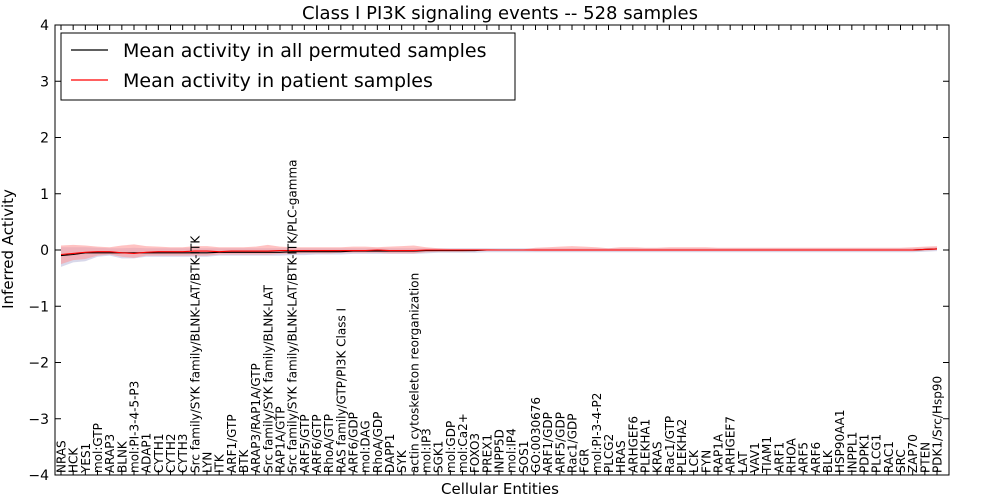 The height and width of the screenshot is (500, 1000). I want to click on x-tick-label: PDPK1, so click(865, 453).